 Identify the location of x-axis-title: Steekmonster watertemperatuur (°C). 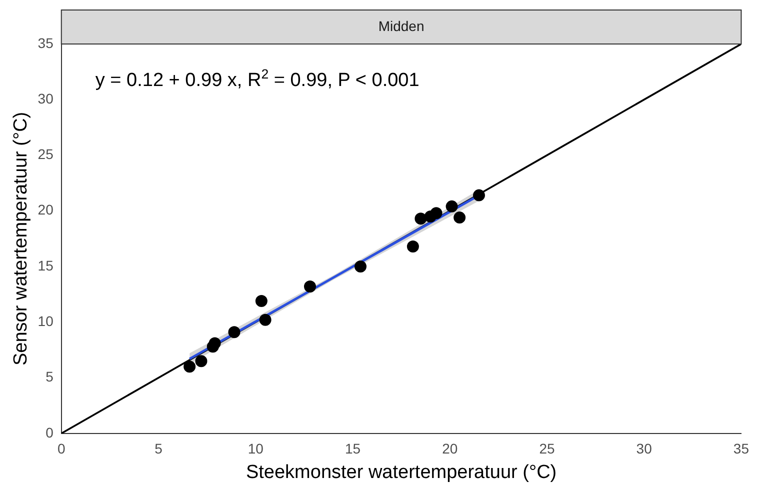
(401, 472).